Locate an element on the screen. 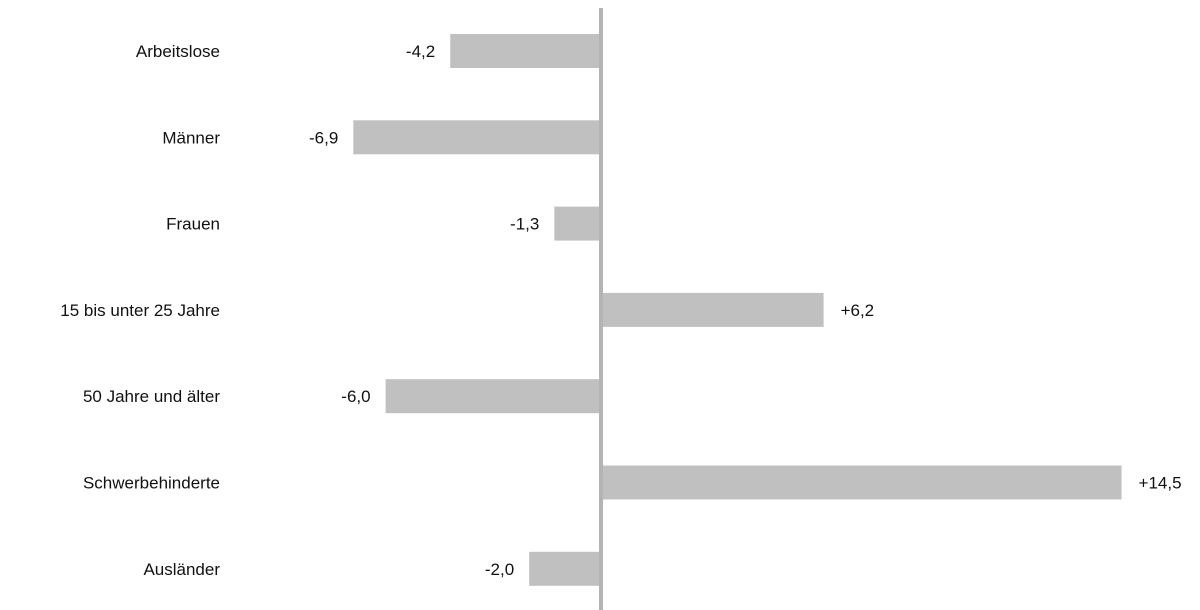 This screenshot has height=610, width=1200. category-label: Schwerbehinderte is located at coordinates (151, 483).